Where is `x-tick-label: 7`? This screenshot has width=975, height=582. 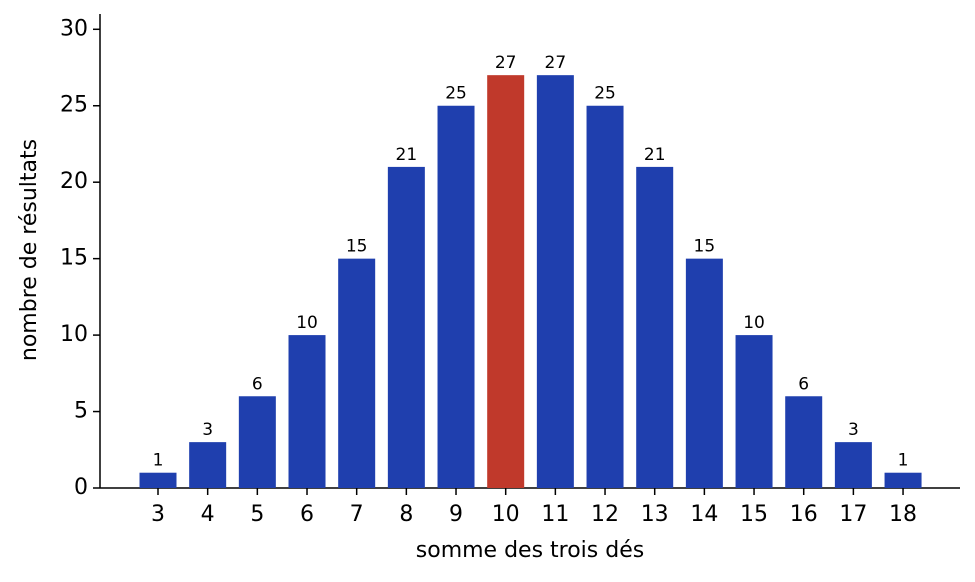 x-tick-label: 7 is located at coordinates (357, 514).